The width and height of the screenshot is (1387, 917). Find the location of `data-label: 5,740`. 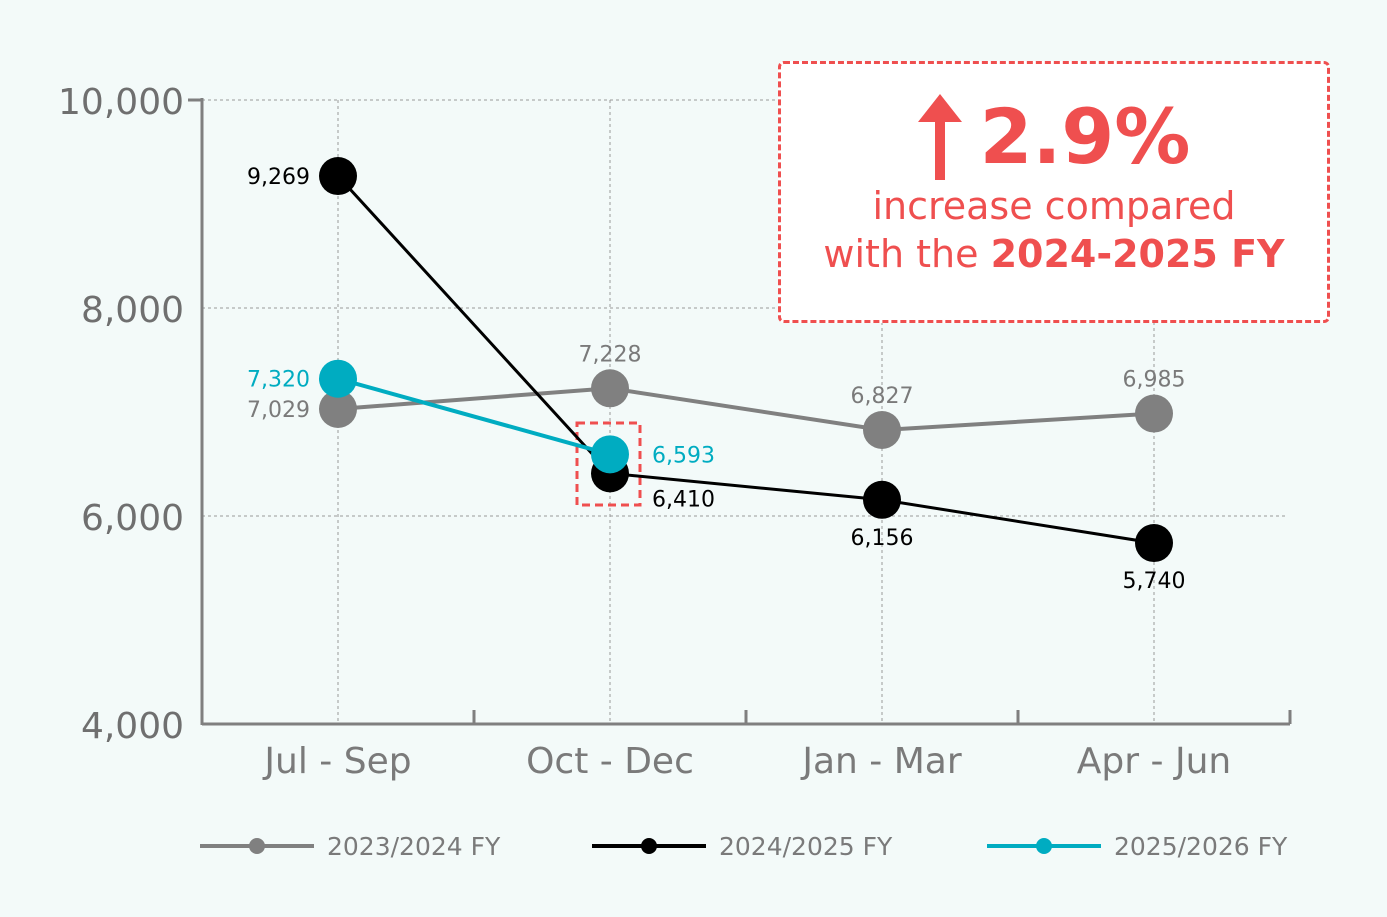

data-label: 5,740 is located at coordinates (1154, 581).